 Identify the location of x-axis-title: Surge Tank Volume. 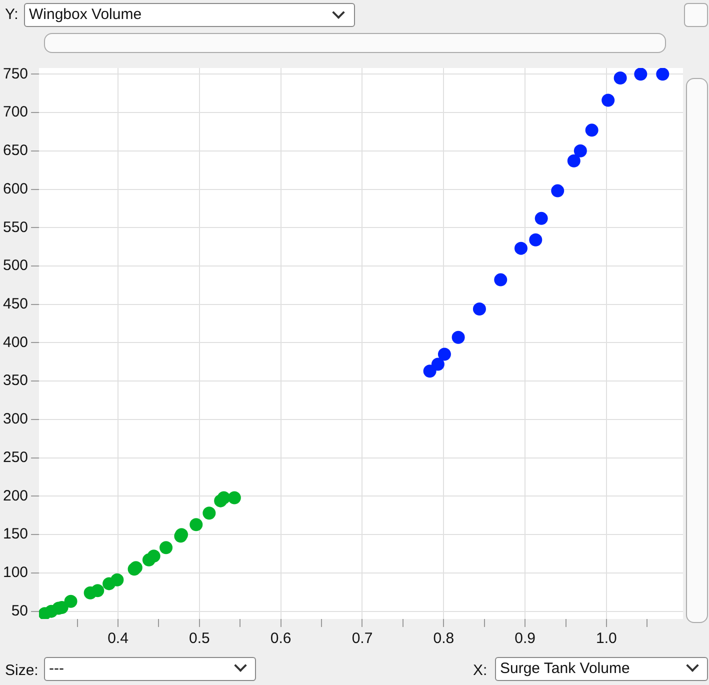
(601, 669).